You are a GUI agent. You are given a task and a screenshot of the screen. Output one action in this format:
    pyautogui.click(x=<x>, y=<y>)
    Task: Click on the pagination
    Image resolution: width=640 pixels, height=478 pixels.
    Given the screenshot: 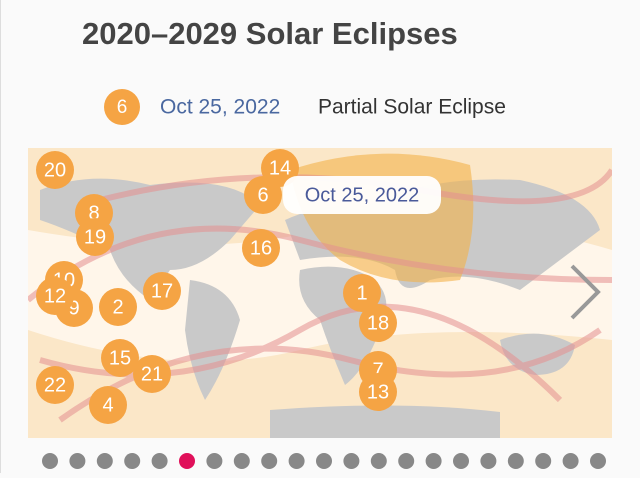 What is the action you would take?
    pyautogui.click(x=324, y=461)
    